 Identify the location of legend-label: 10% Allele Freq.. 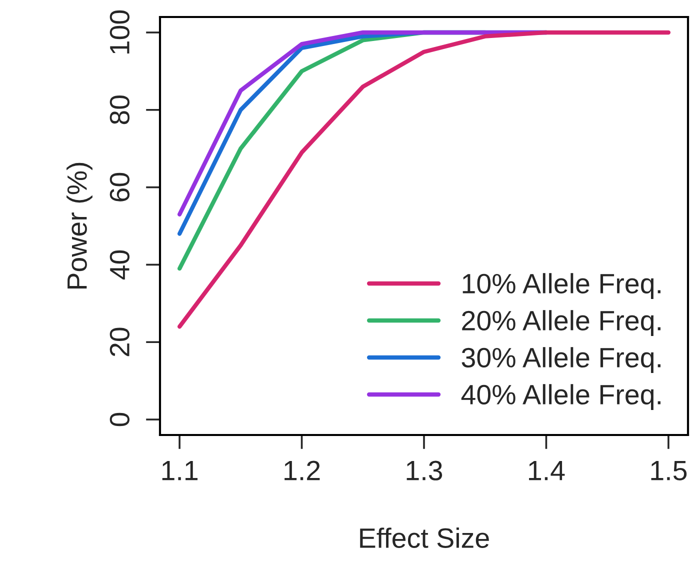
(561, 286).